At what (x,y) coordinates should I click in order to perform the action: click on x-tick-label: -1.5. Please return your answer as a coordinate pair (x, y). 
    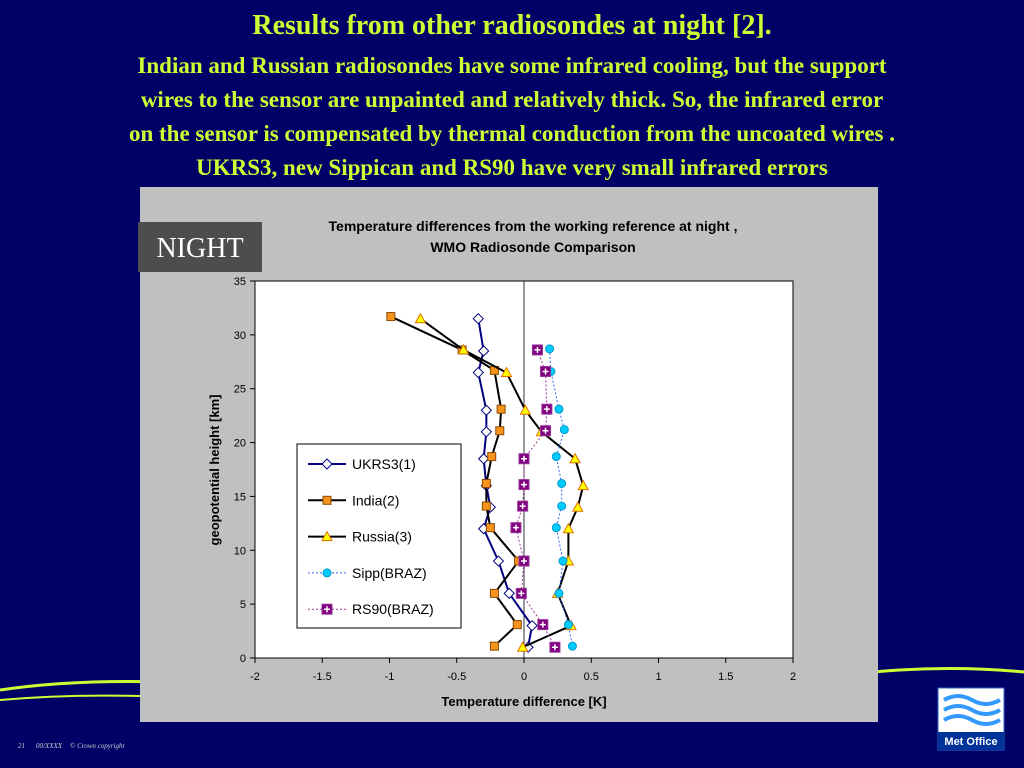
    Looking at the image, I should click on (322, 677).